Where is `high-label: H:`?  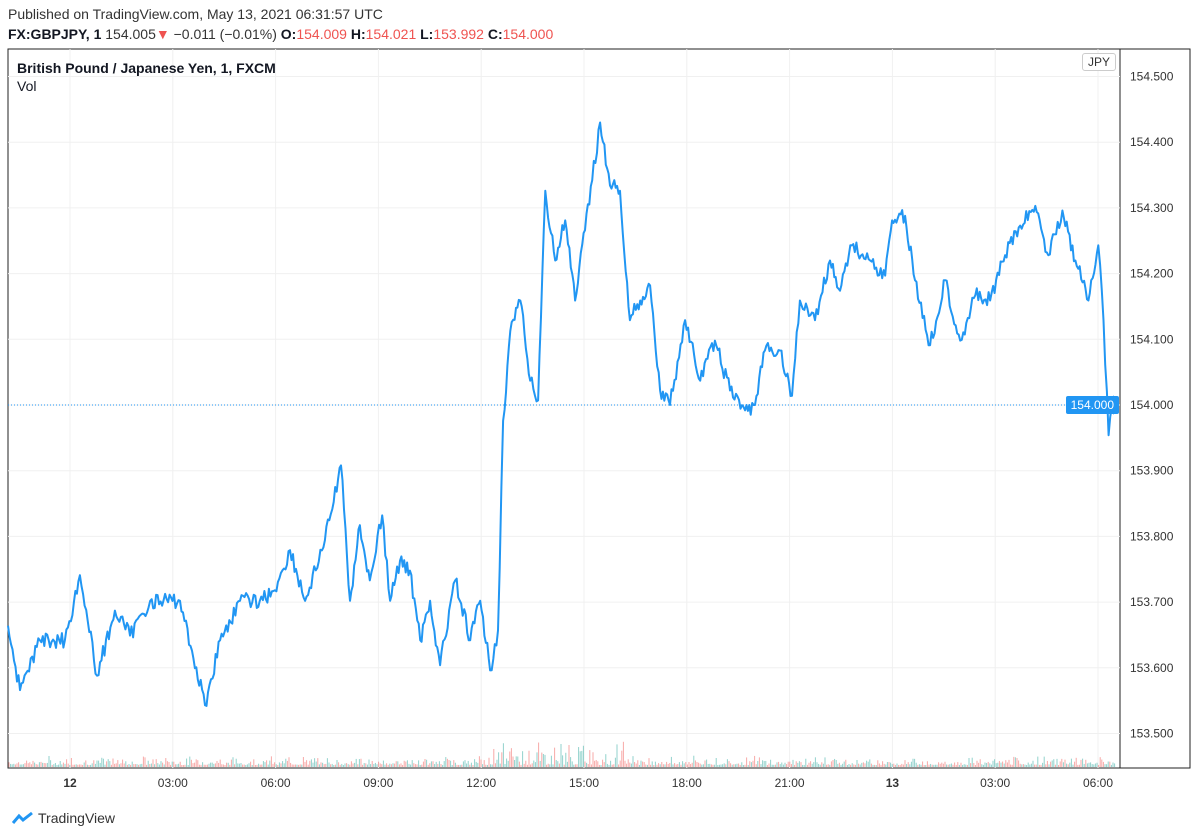
high-label: H: is located at coordinates (358, 34).